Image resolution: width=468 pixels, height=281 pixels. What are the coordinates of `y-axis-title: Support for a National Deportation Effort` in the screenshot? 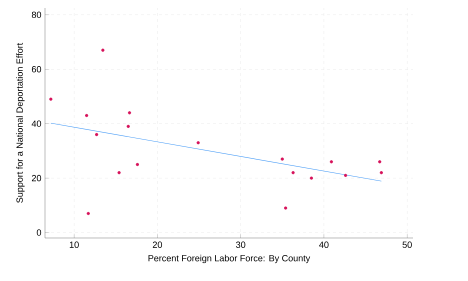 It's located at (20, 122).